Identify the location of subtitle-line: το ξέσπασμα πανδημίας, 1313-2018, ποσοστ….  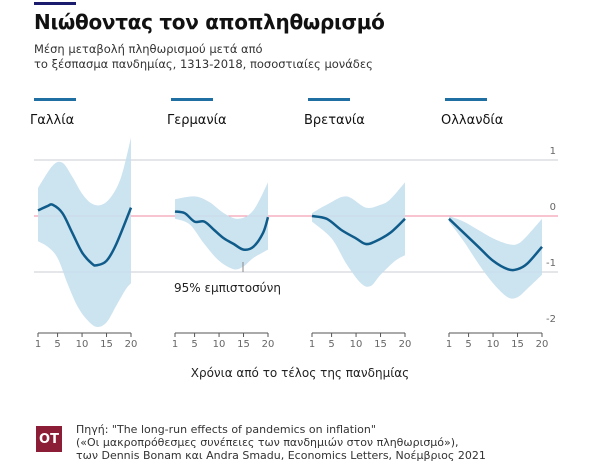
(203, 64).